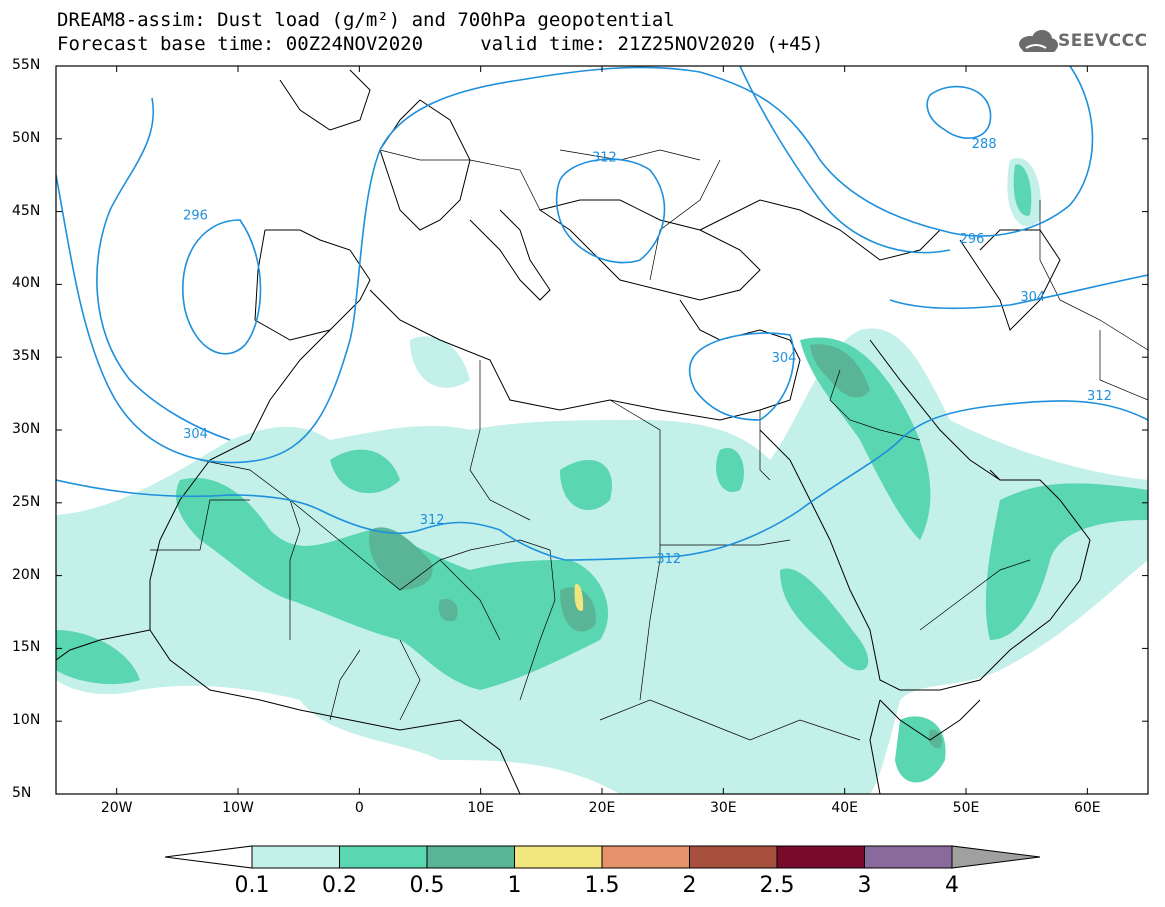 This screenshot has width=1165, height=907. I want to click on seevccc-logo, so click(1038, 41).